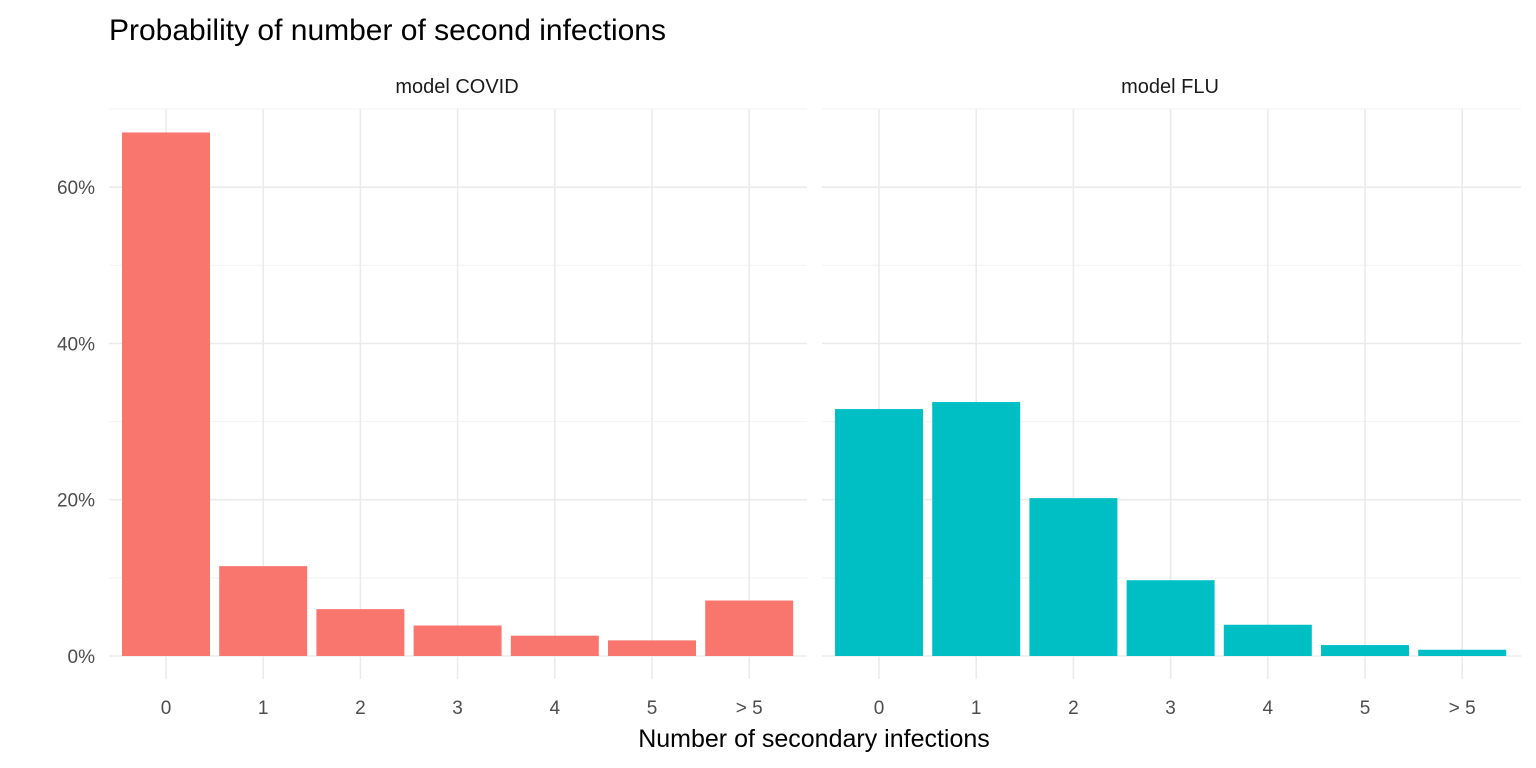 The height and width of the screenshot is (768, 1536). I want to click on x-tick-label-flu: > 5, so click(1462, 708).